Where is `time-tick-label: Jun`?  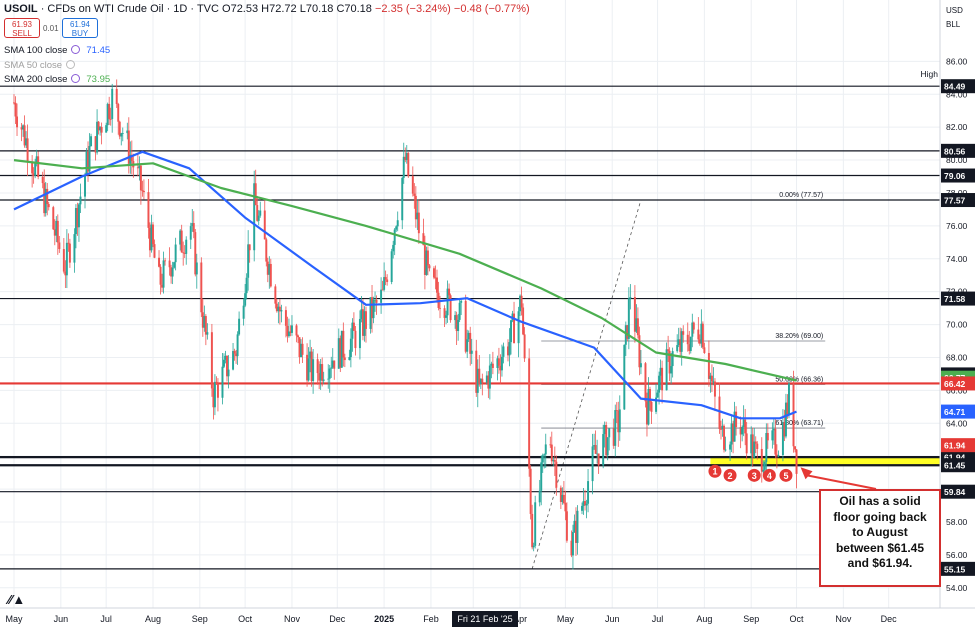
time-tick-label: Jun is located at coordinates (612, 619).